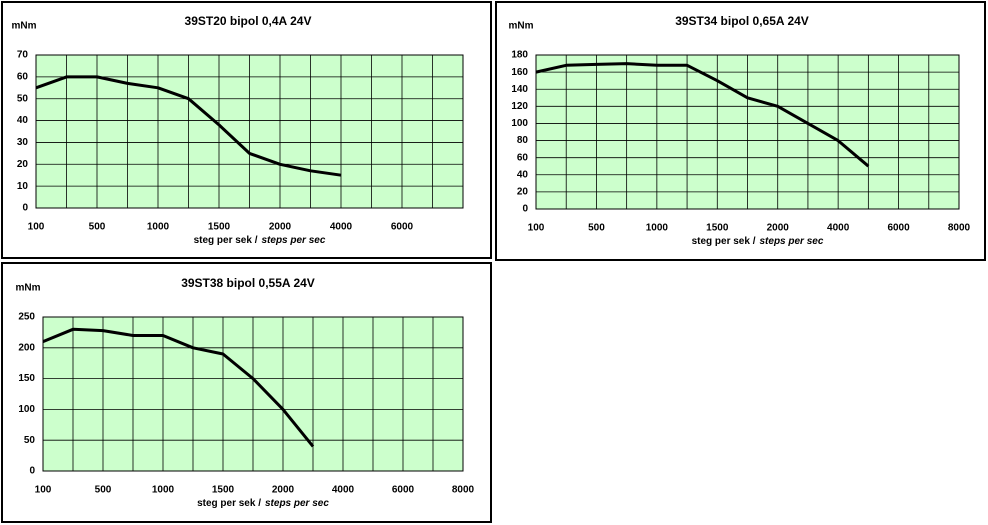 The height and width of the screenshot is (525, 988). Describe the element at coordinates (23, 186) in the screenshot. I see `y-tick-label: 10` at that location.